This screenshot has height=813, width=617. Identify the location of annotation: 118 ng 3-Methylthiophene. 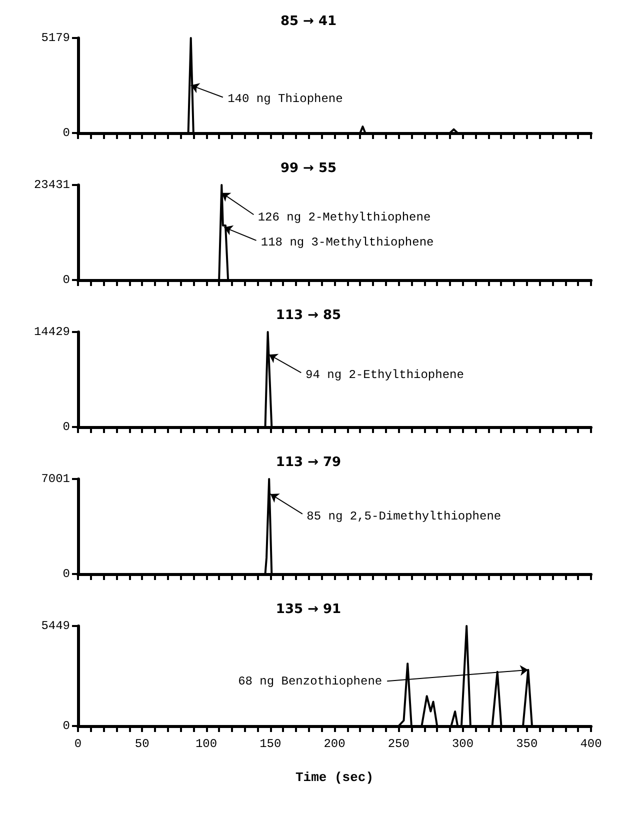
(347, 242).